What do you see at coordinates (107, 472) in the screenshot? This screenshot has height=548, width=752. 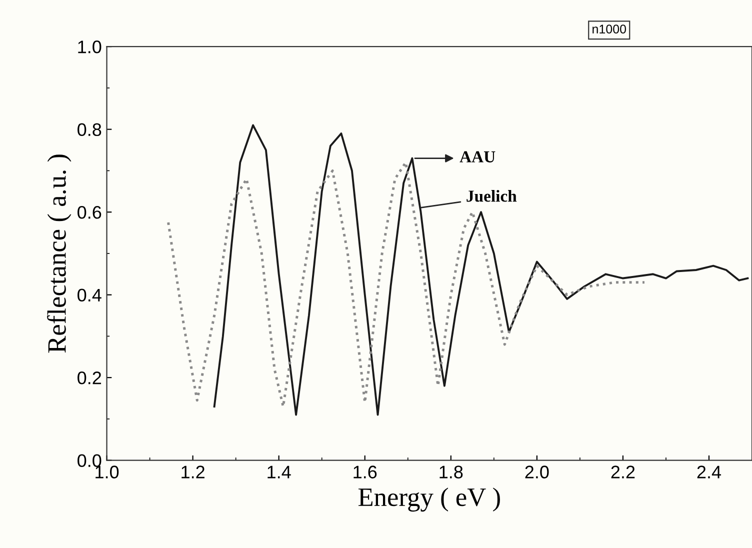 I see `x-tick-label: 1.0` at bounding box center [107, 472].